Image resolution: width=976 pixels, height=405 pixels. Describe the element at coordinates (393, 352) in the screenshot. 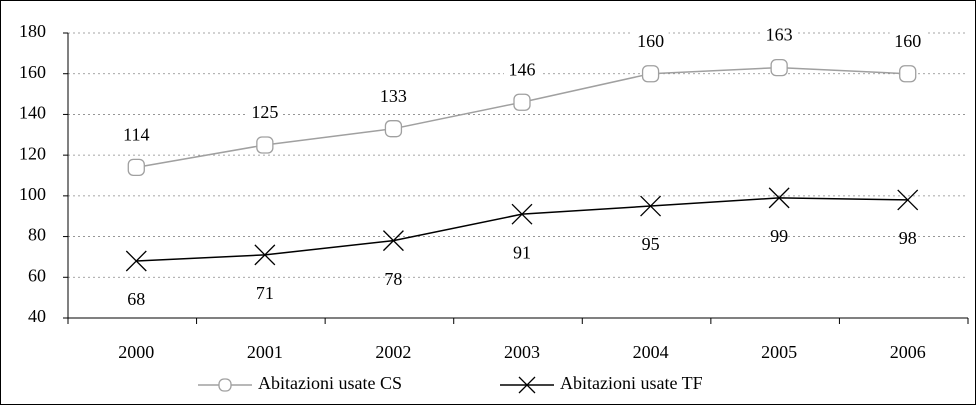

I see `x-tick-label: 2002` at that location.